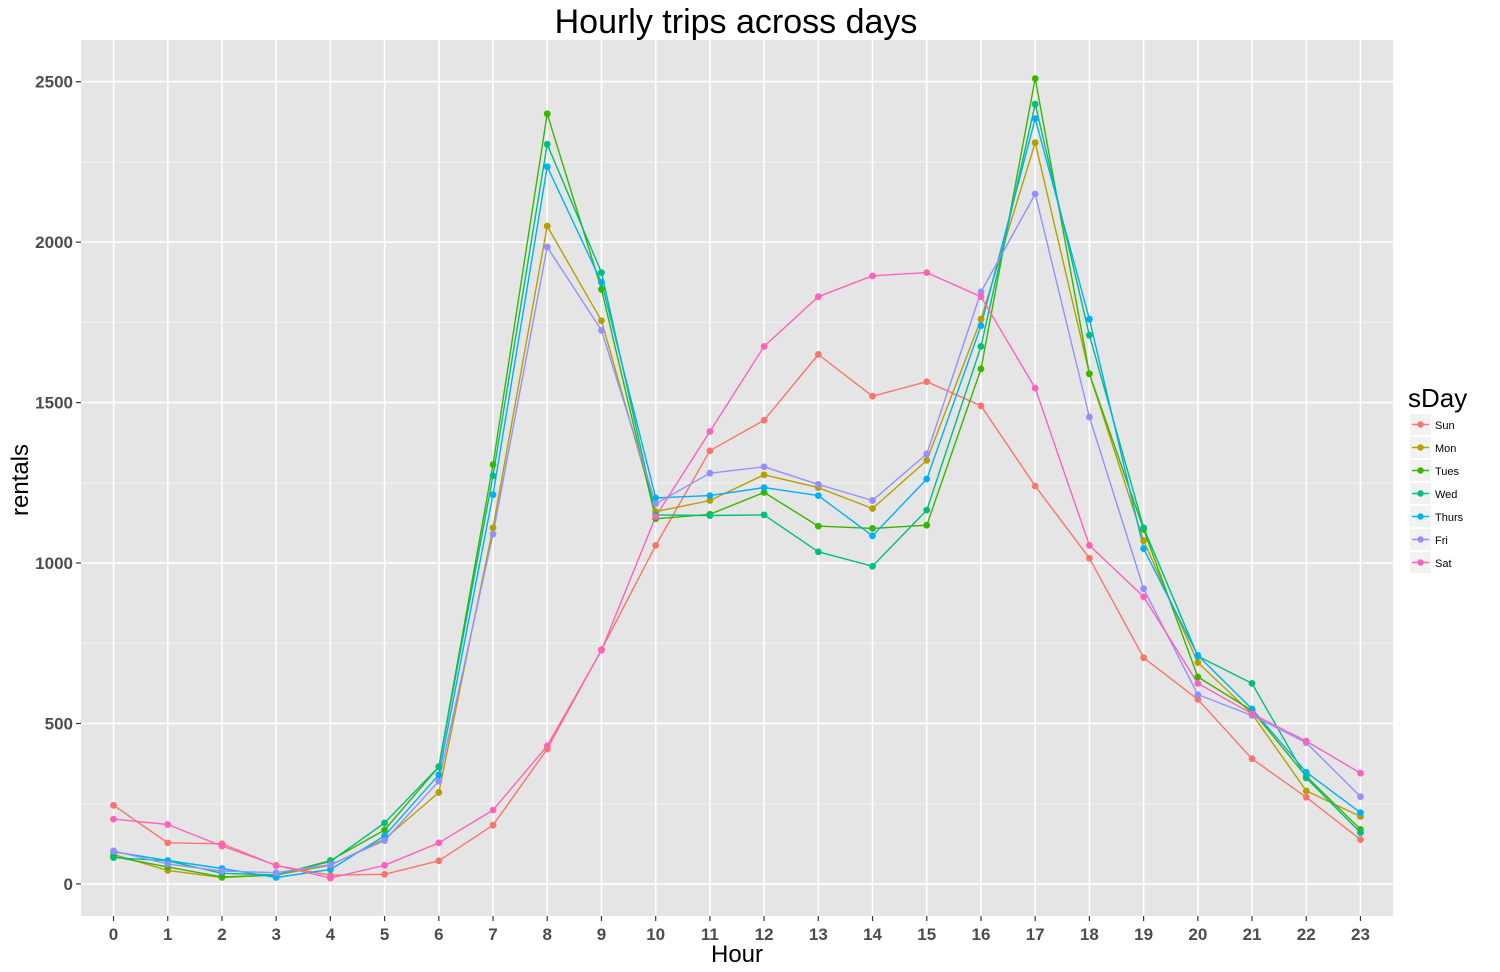  Describe the element at coordinates (818, 934) in the screenshot. I see `x-tick-label: 13` at that location.